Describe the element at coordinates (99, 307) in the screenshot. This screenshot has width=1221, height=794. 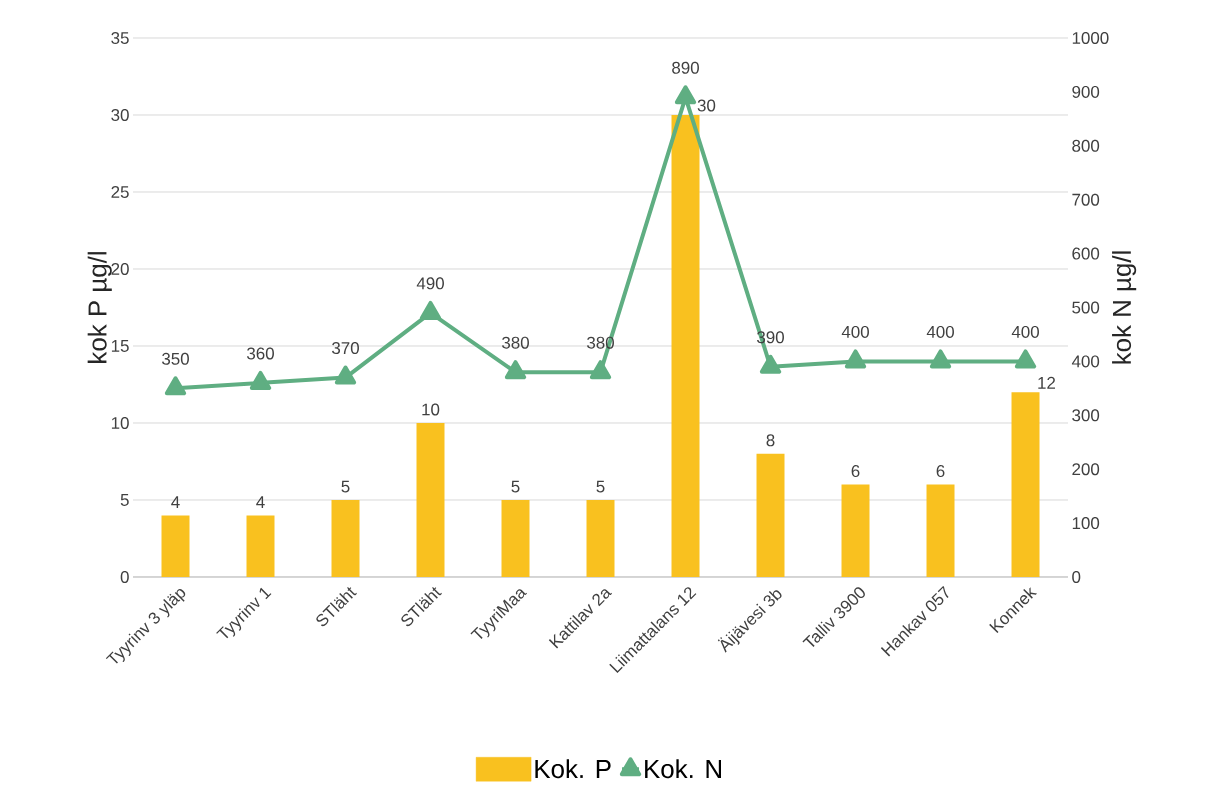
I see `y-axis-title: kok P µg/l` at that location.